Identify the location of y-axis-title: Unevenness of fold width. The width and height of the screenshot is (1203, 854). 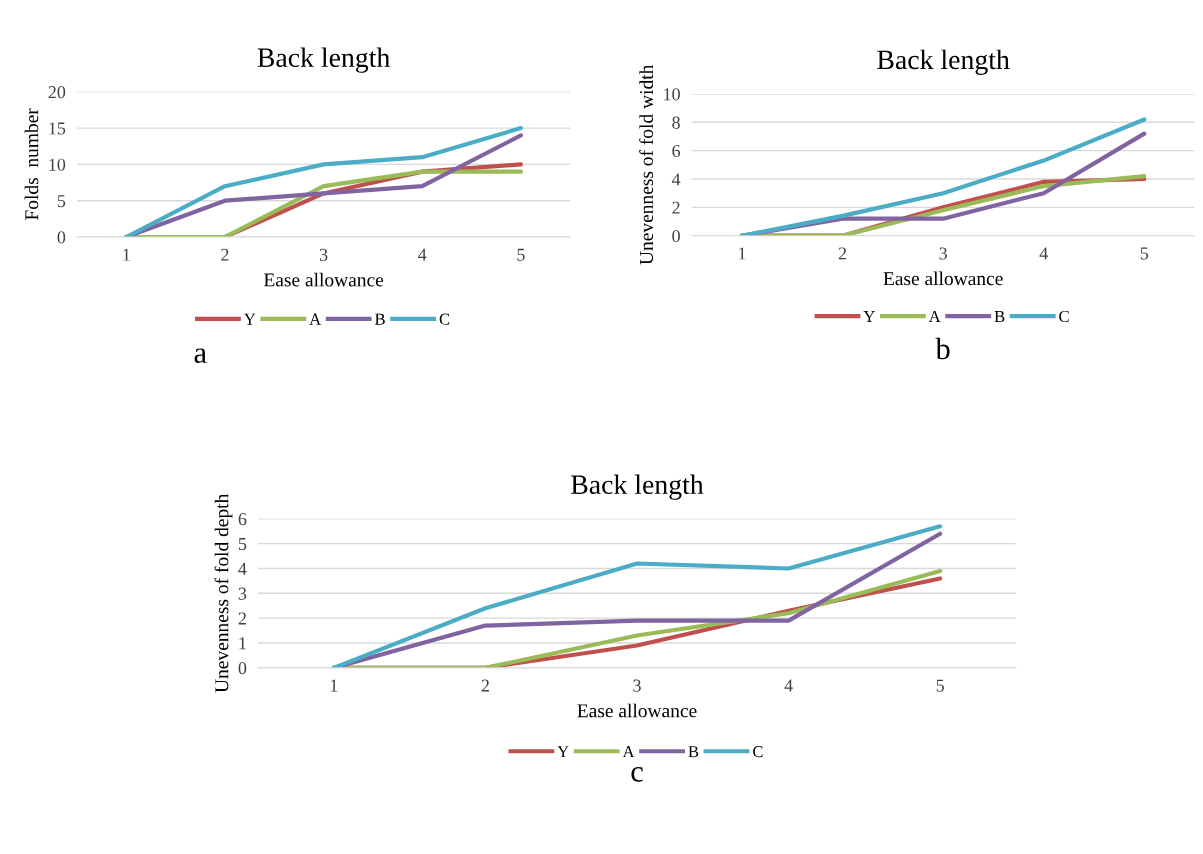
(646, 164).